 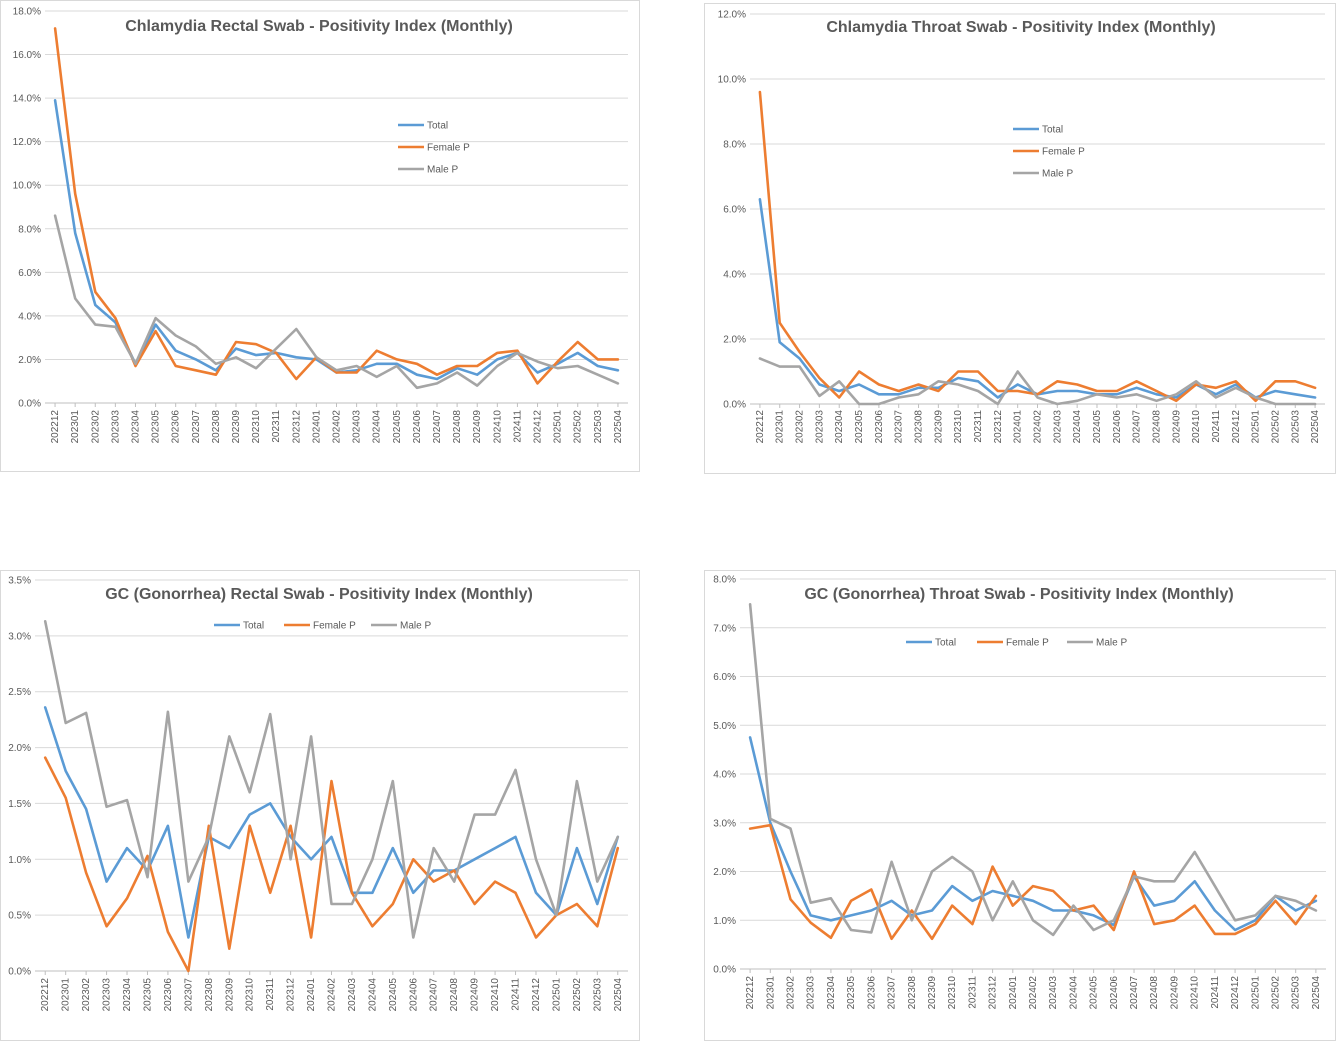 What do you see at coordinates (724, 628) in the screenshot?
I see `y-tick-label: 7.0%` at bounding box center [724, 628].